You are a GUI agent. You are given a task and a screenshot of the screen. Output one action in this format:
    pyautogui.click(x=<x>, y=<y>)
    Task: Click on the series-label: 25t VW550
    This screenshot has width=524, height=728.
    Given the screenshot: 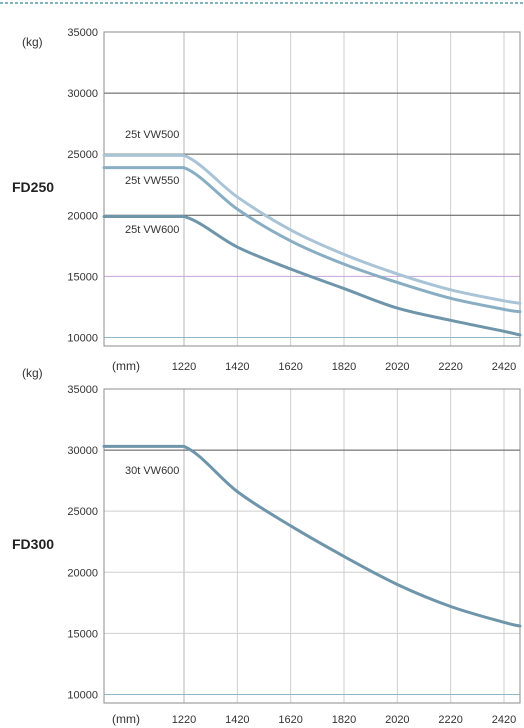 What is the action you would take?
    pyautogui.click(x=152, y=181)
    